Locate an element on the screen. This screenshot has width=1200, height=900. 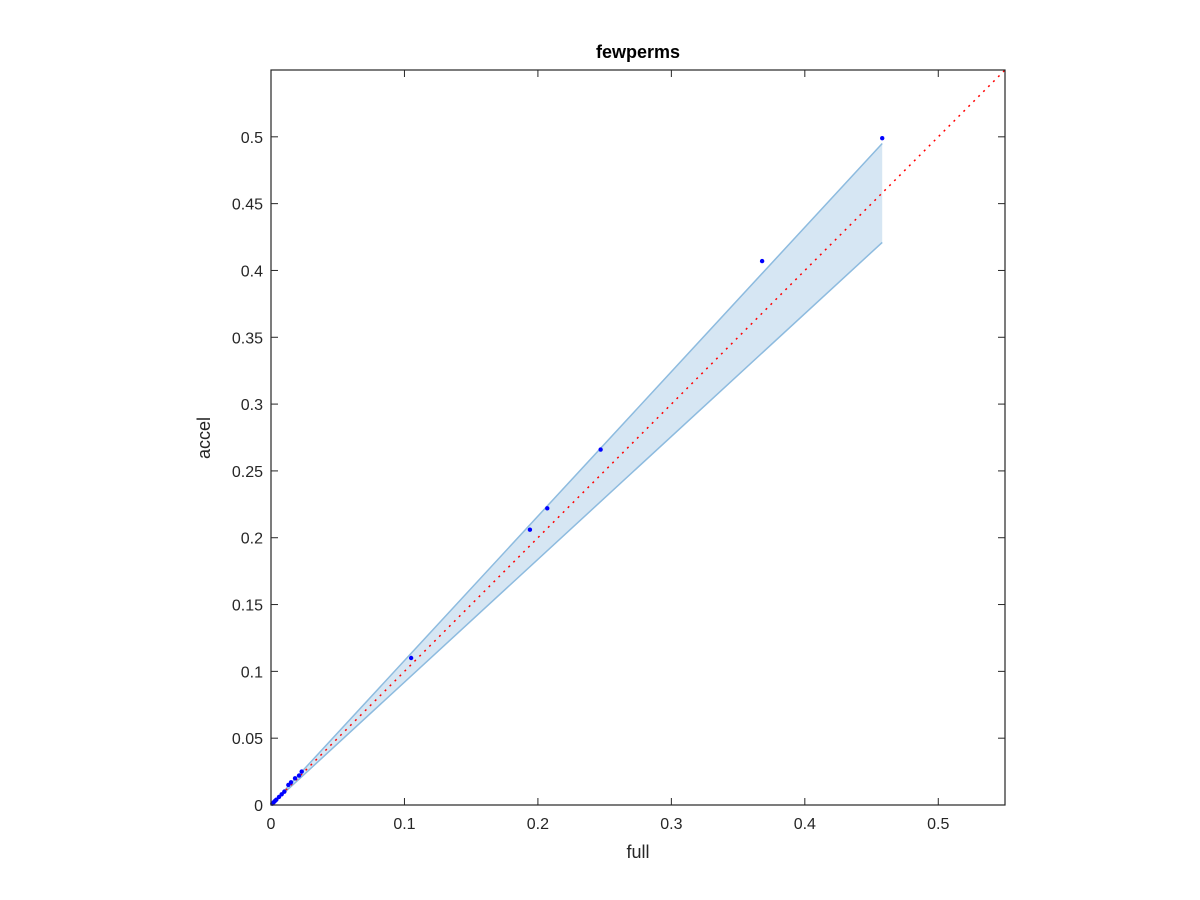
y-tick-label: 0.05 is located at coordinates (247, 739).